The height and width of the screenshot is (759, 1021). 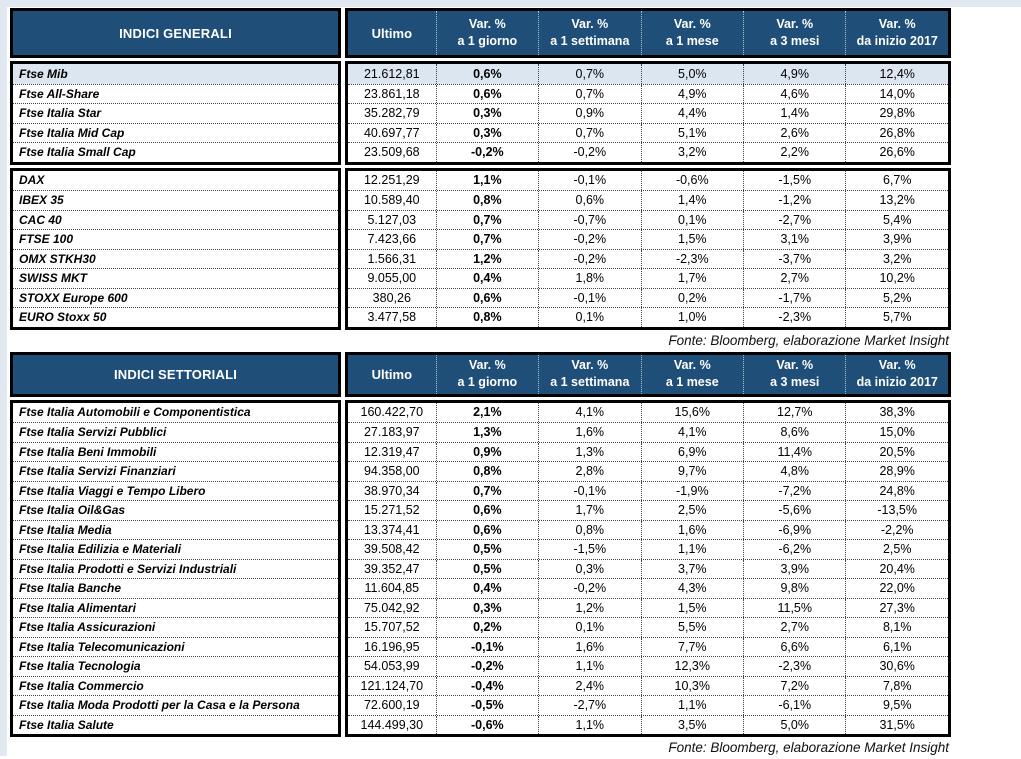 I want to click on index-name-cell: Ftse Italia Salute, so click(x=175, y=725).